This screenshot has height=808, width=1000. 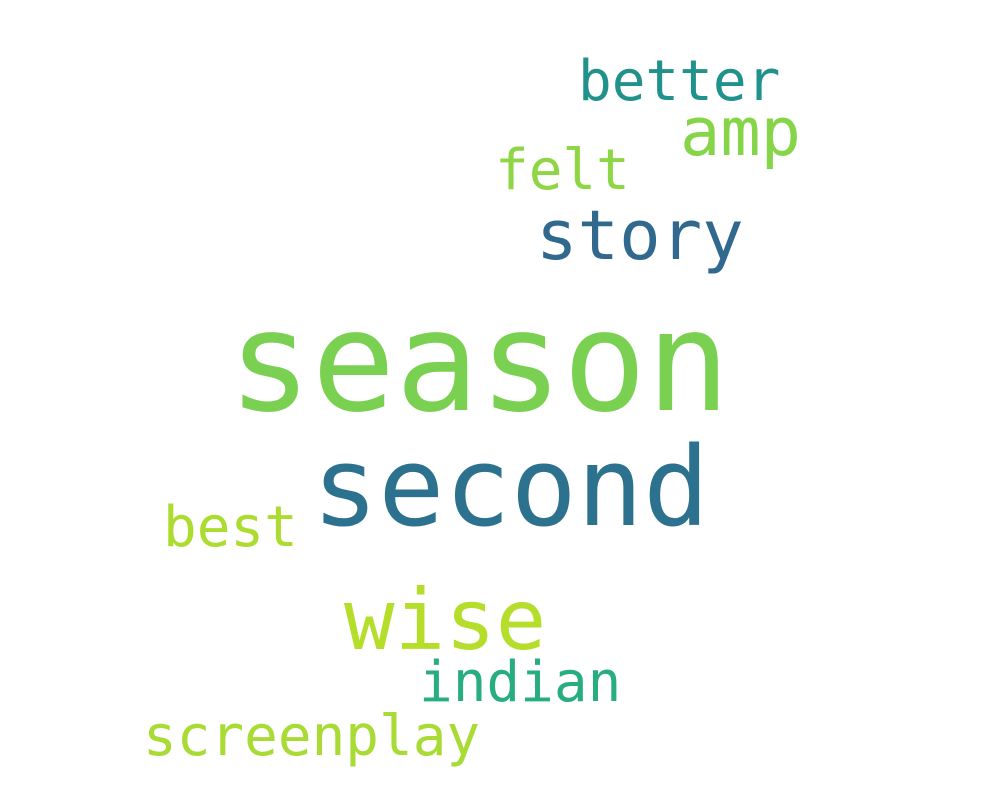 I want to click on word-story: story, so click(x=640, y=236).